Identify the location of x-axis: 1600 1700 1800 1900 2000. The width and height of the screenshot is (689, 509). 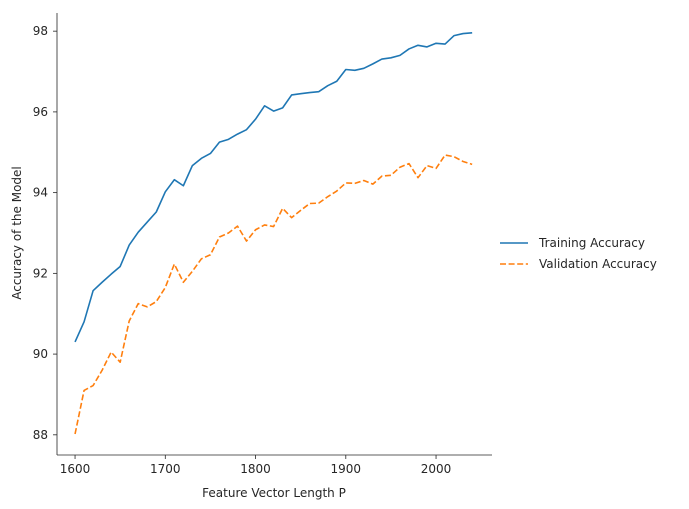
(274, 465).